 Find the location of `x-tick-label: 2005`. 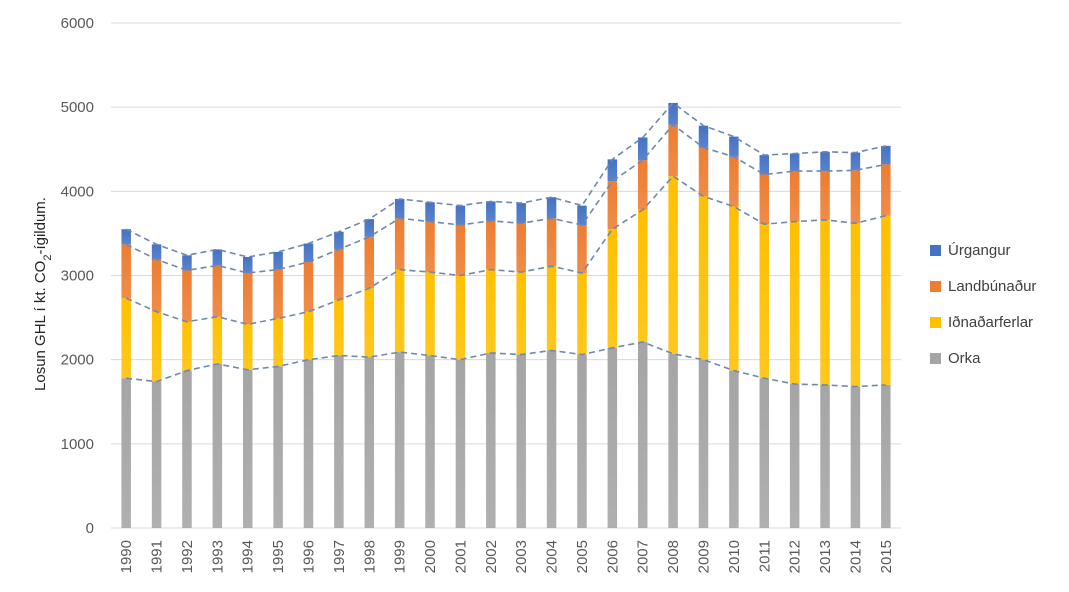

x-tick-label: 2005 is located at coordinates (582, 556).